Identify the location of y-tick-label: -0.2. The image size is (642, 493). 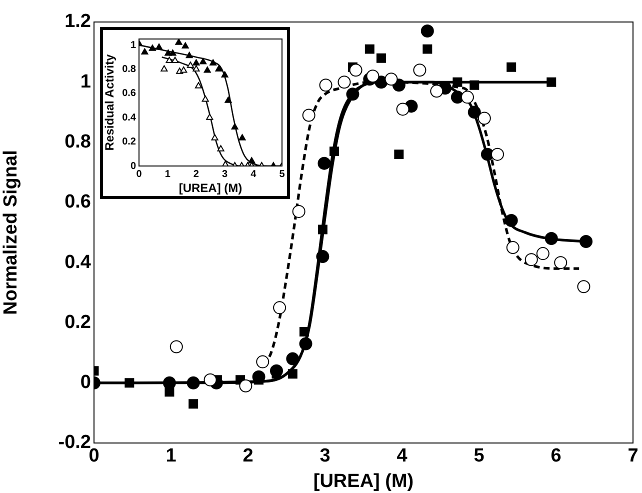
(74, 443).